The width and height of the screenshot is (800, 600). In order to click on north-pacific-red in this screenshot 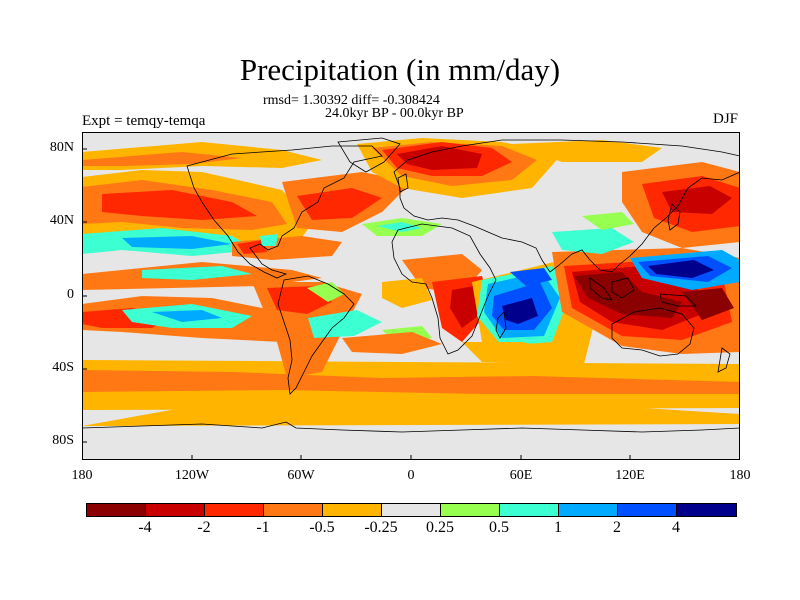, I will do `click(179, 205)`.